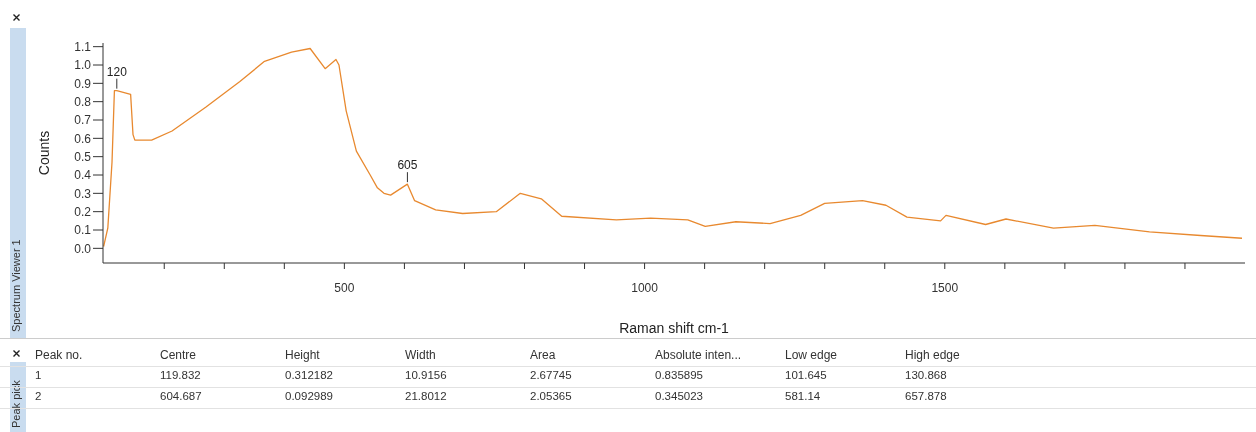 Image resolution: width=1256 pixels, height=432 pixels. Describe the element at coordinates (83, 211) in the screenshot. I see `y-tick-label: 0.2` at that location.